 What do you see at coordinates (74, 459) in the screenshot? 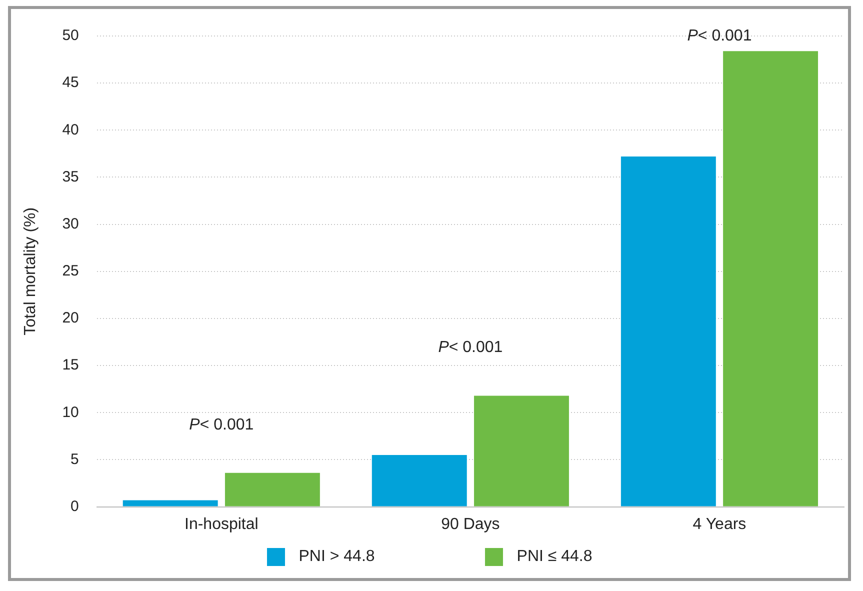
I see `y-tick-label: 5` at bounding box center [74, 459].